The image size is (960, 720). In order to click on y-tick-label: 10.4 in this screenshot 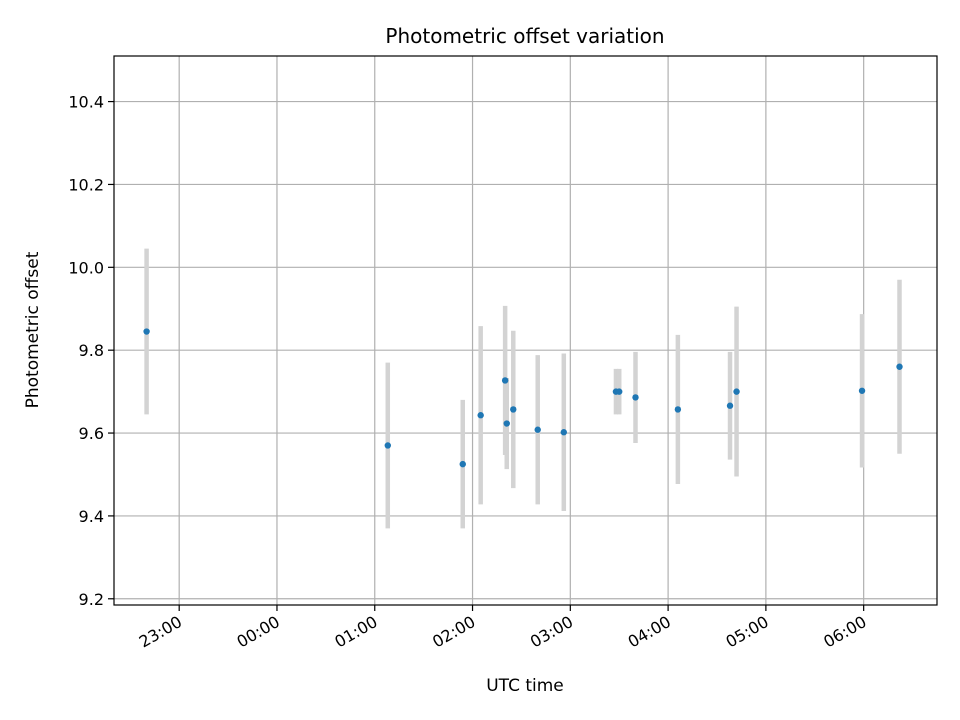, I will do `click(86, 102)`.